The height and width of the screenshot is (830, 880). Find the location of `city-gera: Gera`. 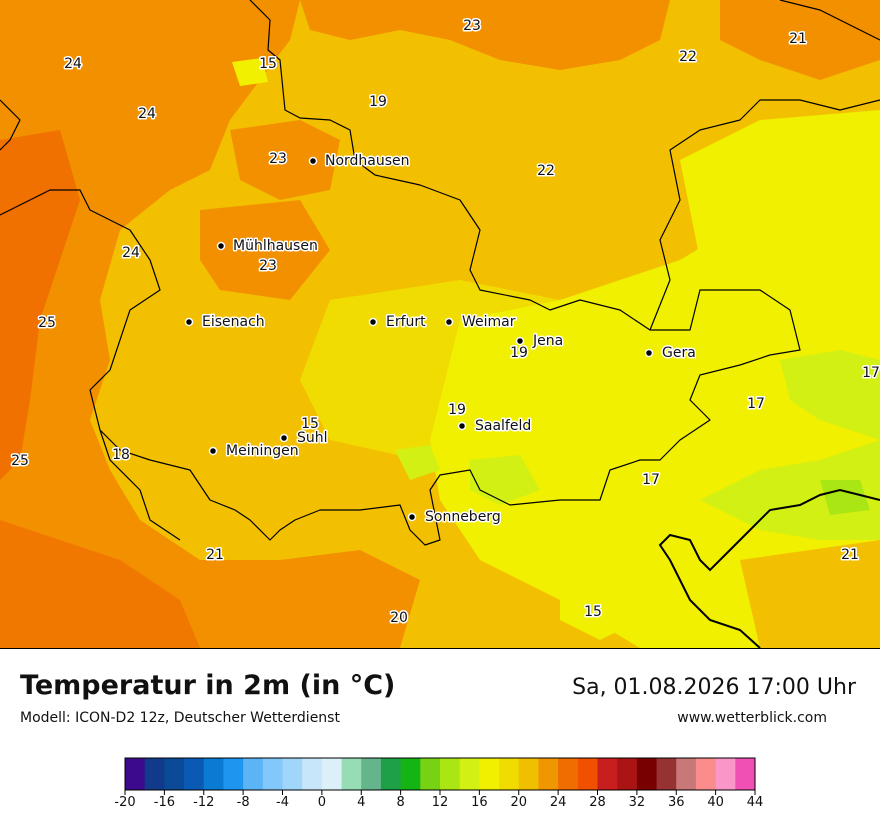

city-gera: Gera is located at coordinates (670, 353).